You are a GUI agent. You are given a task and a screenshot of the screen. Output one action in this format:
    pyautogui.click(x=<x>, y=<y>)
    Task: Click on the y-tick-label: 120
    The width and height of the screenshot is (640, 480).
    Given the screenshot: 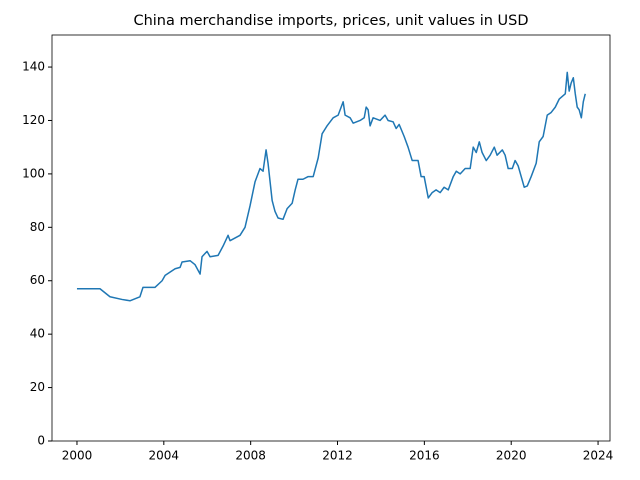 What is the action you would take?
    pyautogui.click(x=33, y=120)
    